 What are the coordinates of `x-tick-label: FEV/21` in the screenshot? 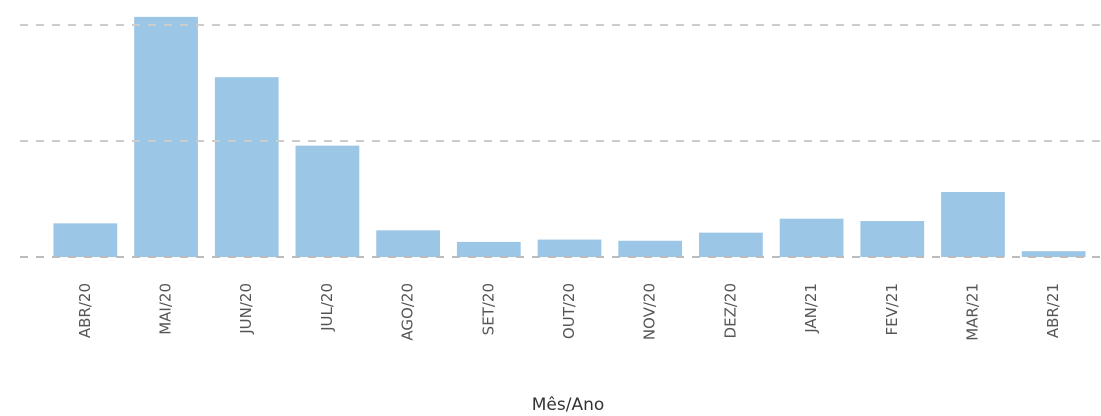 It's located at (892, 309).